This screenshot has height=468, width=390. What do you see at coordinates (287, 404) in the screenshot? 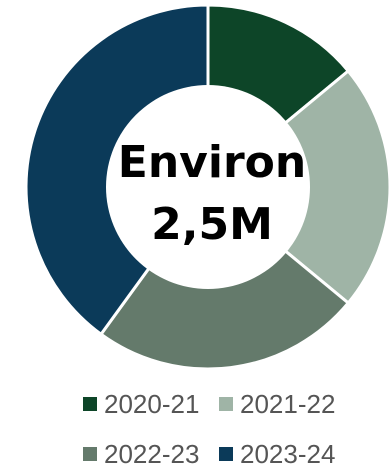
I see `legend-label-2021-22: 2021-22` at bounding box center [287, 404].